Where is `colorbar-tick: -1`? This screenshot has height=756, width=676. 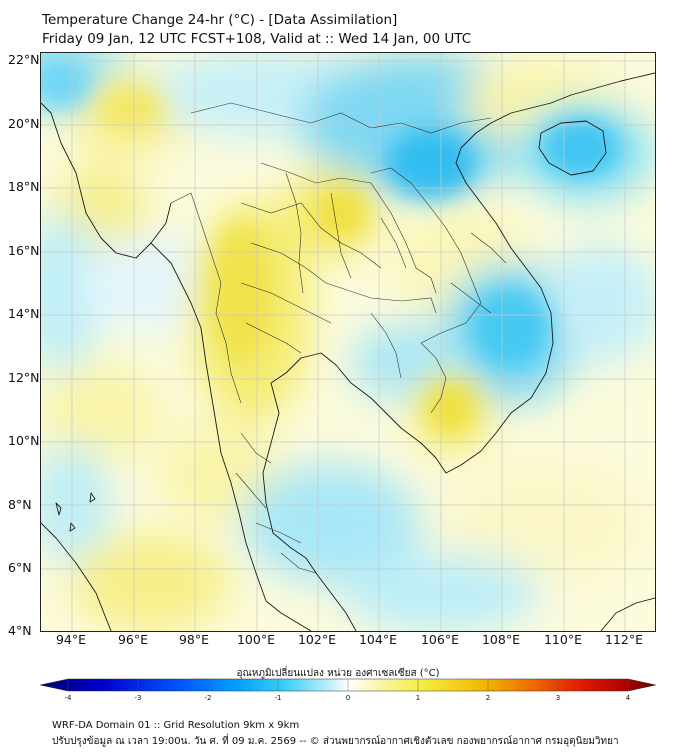
colorbar-tick: -1 is located at coordinates (278, 698).